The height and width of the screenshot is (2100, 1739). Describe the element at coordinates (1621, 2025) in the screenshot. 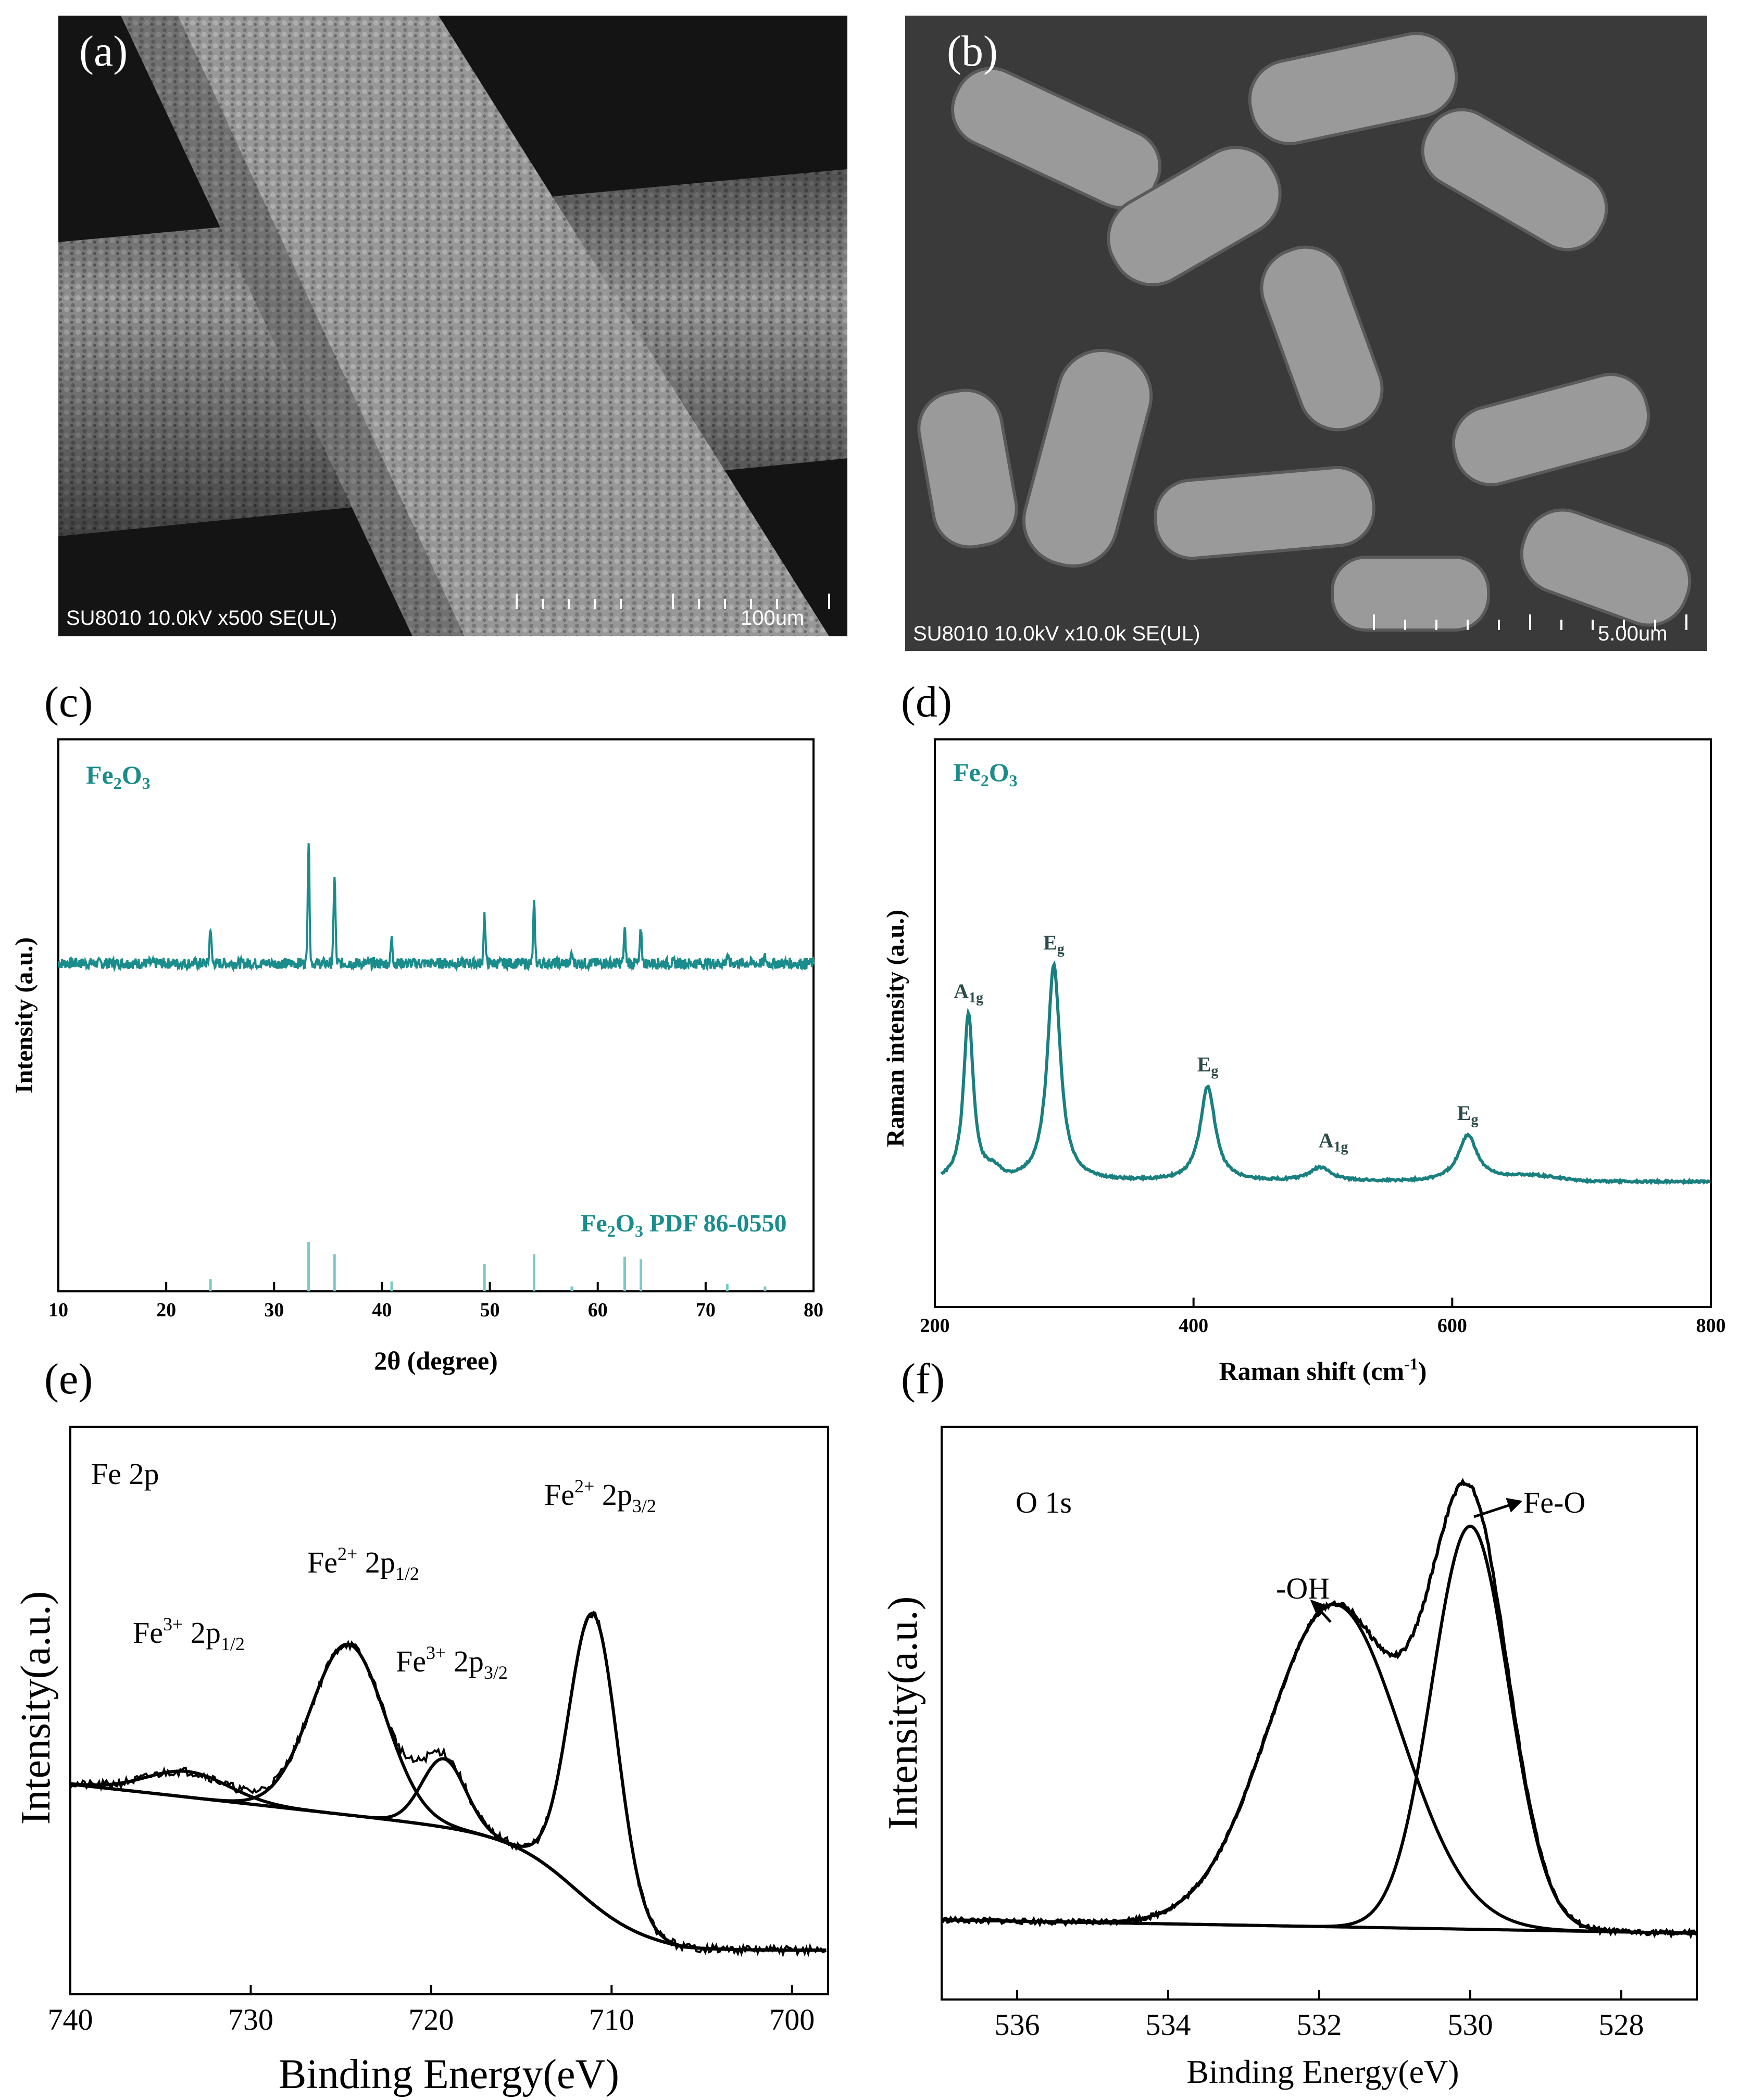

I see `o1s-tick-label-528: 528` at that location.